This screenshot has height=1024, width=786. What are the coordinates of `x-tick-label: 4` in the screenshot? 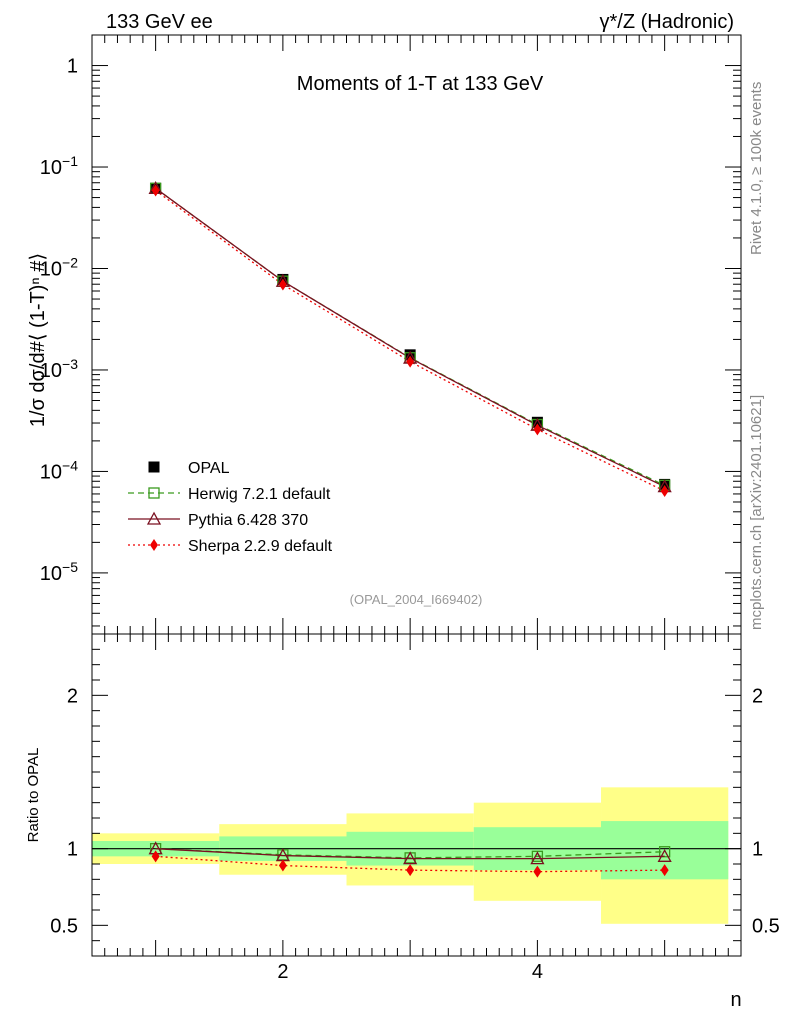 It's located at (537, 972).